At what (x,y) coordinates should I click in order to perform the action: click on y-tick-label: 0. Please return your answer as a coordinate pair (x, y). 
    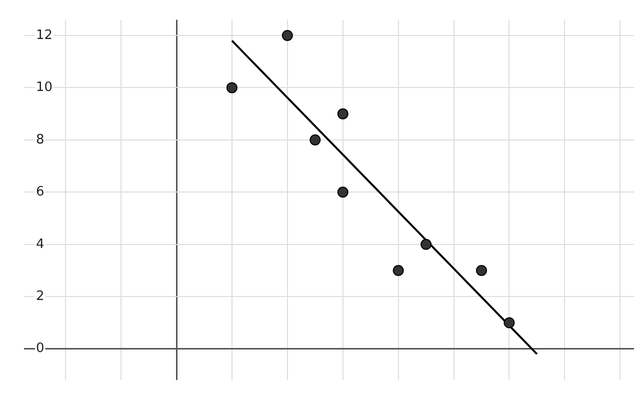
    Looking at the image, I should click on (40, 348).